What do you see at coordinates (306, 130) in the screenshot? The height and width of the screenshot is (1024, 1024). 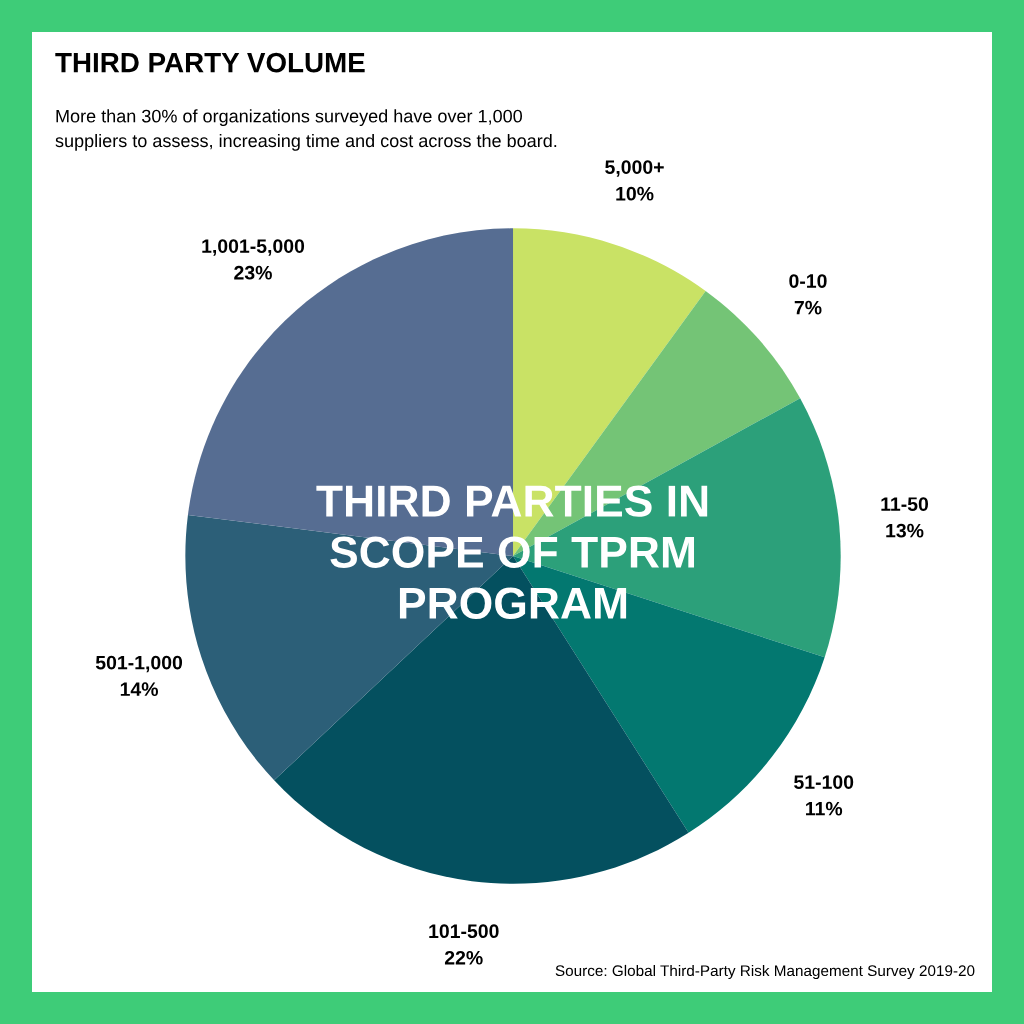 I see `chart-subtitle: More than 30% of organizations surveyed have over 1,000 suppliers to assess, increasing time and cost across the board.` at bounding box center [306, 130].